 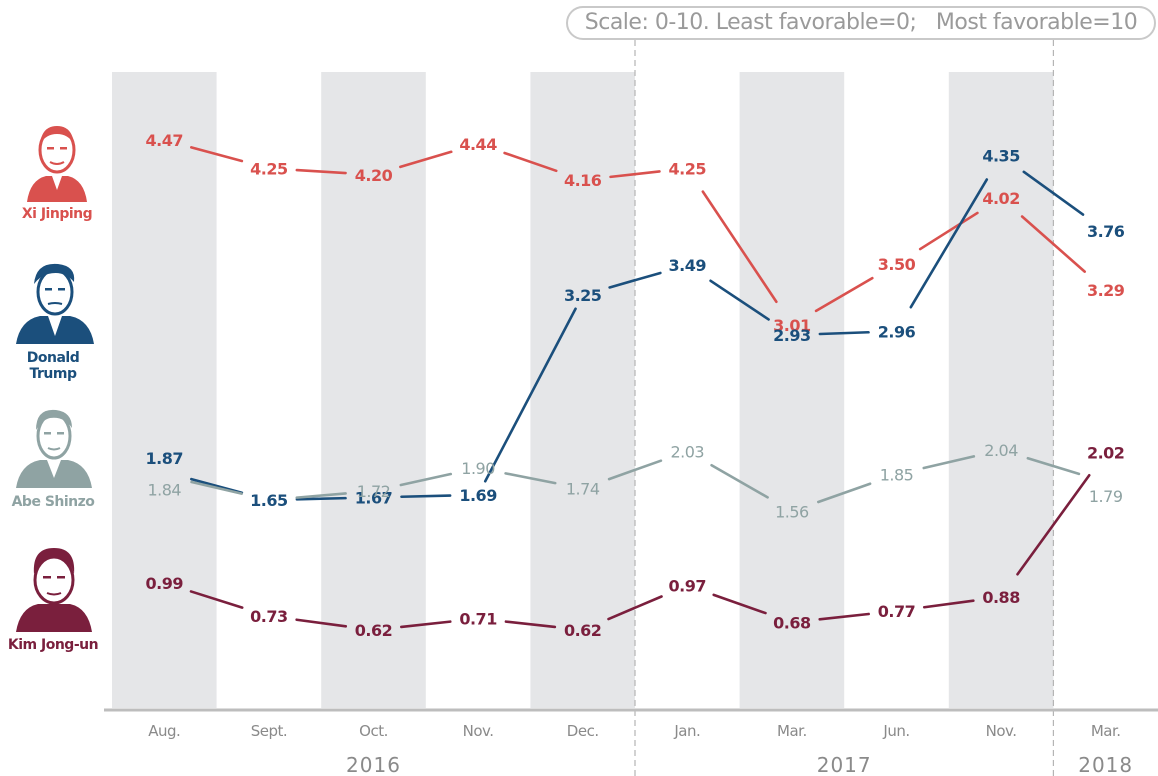 I want to click on x-tick-label: Sept., so click(x=269, y=731).